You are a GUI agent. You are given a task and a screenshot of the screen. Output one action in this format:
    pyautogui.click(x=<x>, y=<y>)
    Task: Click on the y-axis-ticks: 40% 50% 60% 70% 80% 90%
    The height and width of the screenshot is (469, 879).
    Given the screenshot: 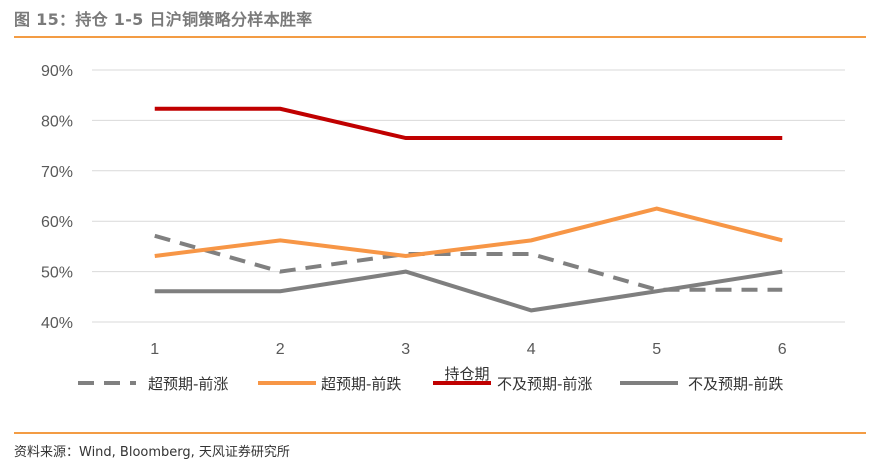 What is the action you would take?
    pyautogui.click(x=57, y=197)
    